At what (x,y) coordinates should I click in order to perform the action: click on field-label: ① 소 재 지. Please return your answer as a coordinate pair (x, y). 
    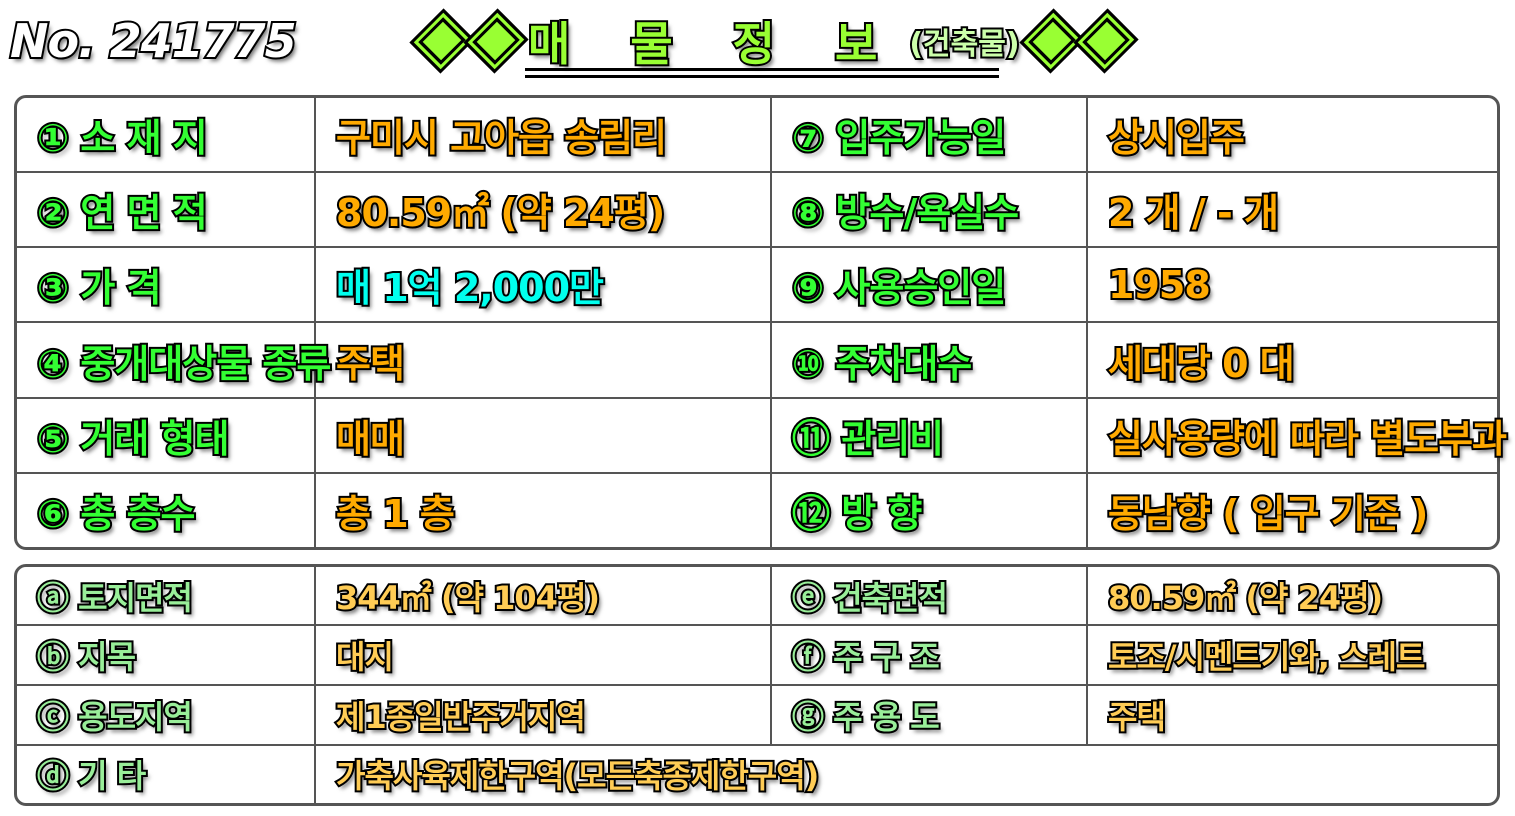
    Looking at the image, I should click on (122, 138).